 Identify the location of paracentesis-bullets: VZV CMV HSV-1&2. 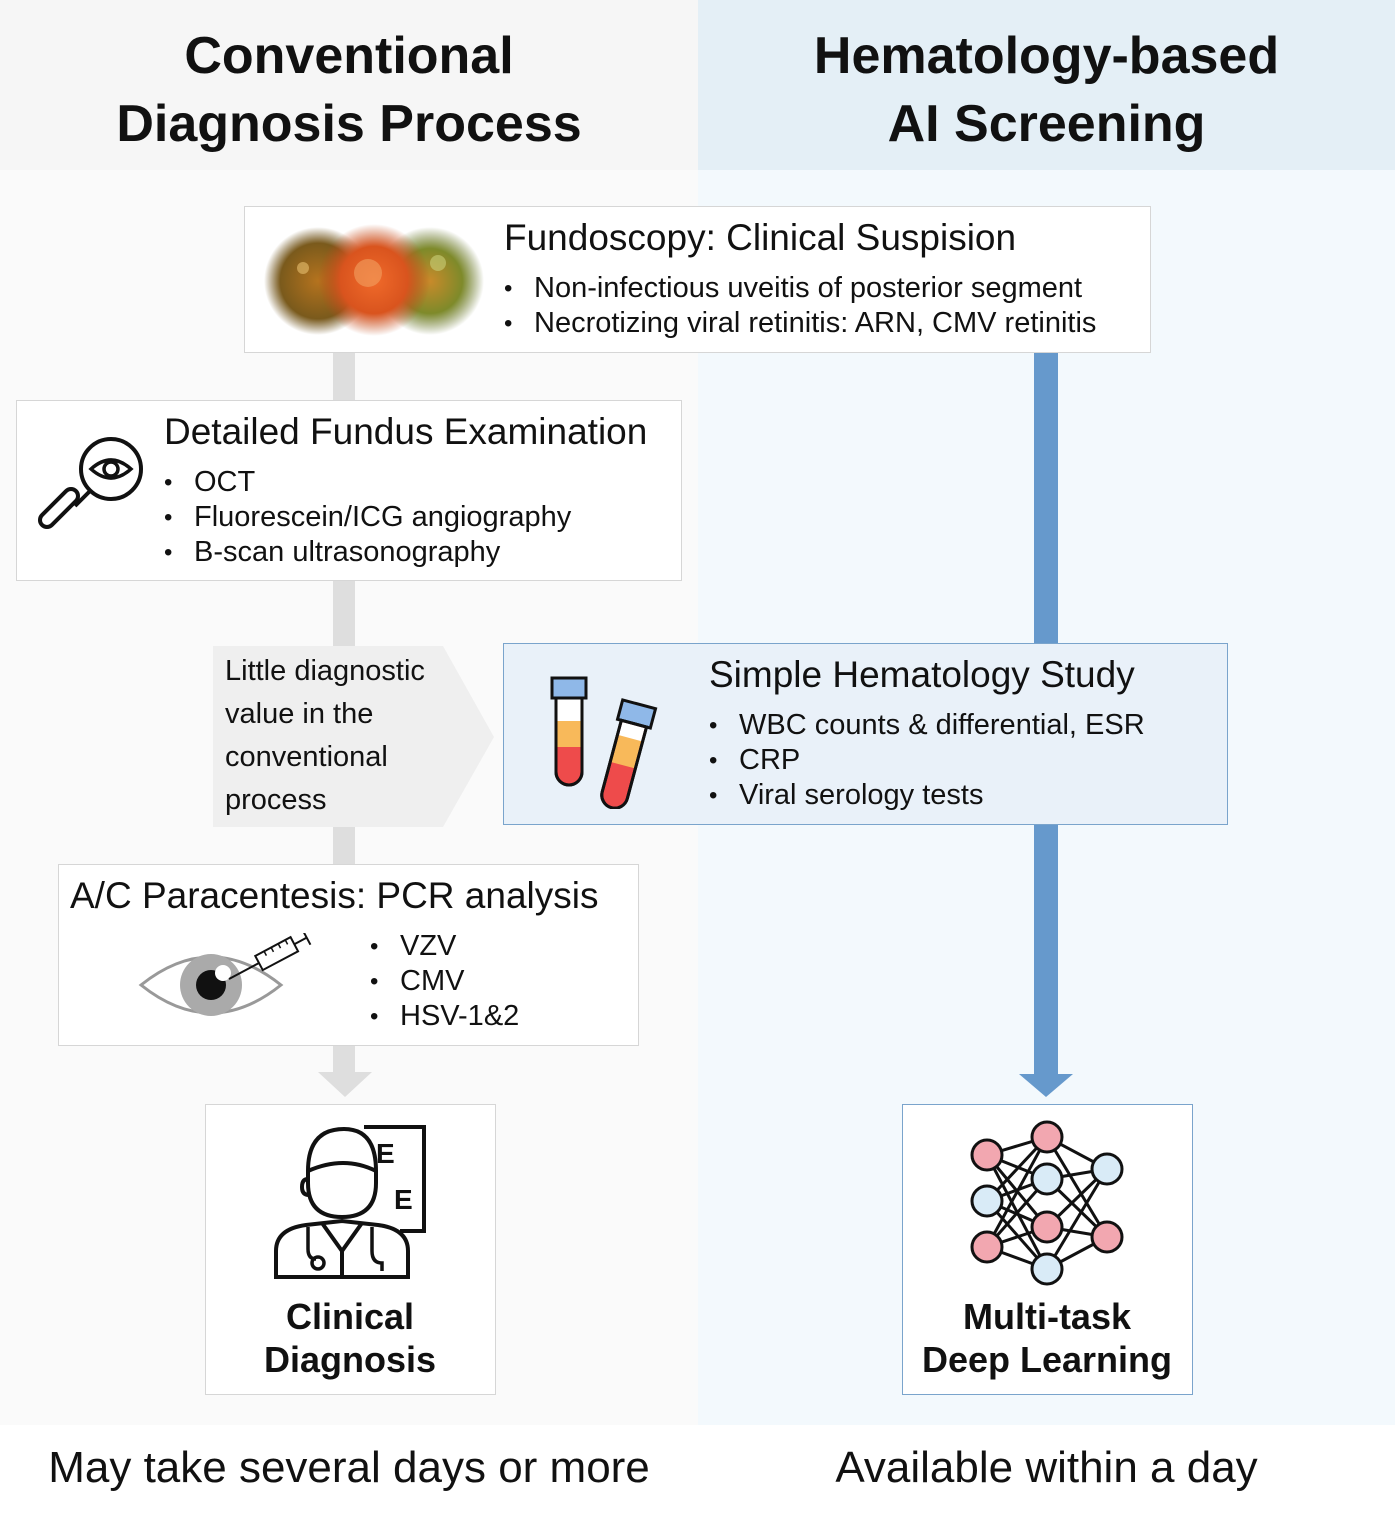
(444, 981).